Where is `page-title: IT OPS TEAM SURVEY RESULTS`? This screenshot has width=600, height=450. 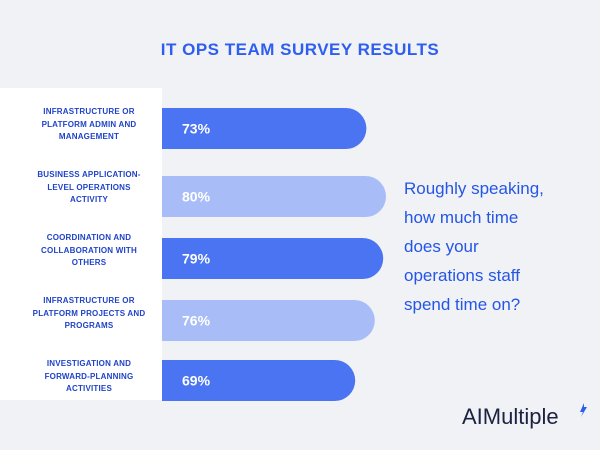 page-title: IT OPS TEAM SURVEY RESULTS is located at coordinates (300, 49).